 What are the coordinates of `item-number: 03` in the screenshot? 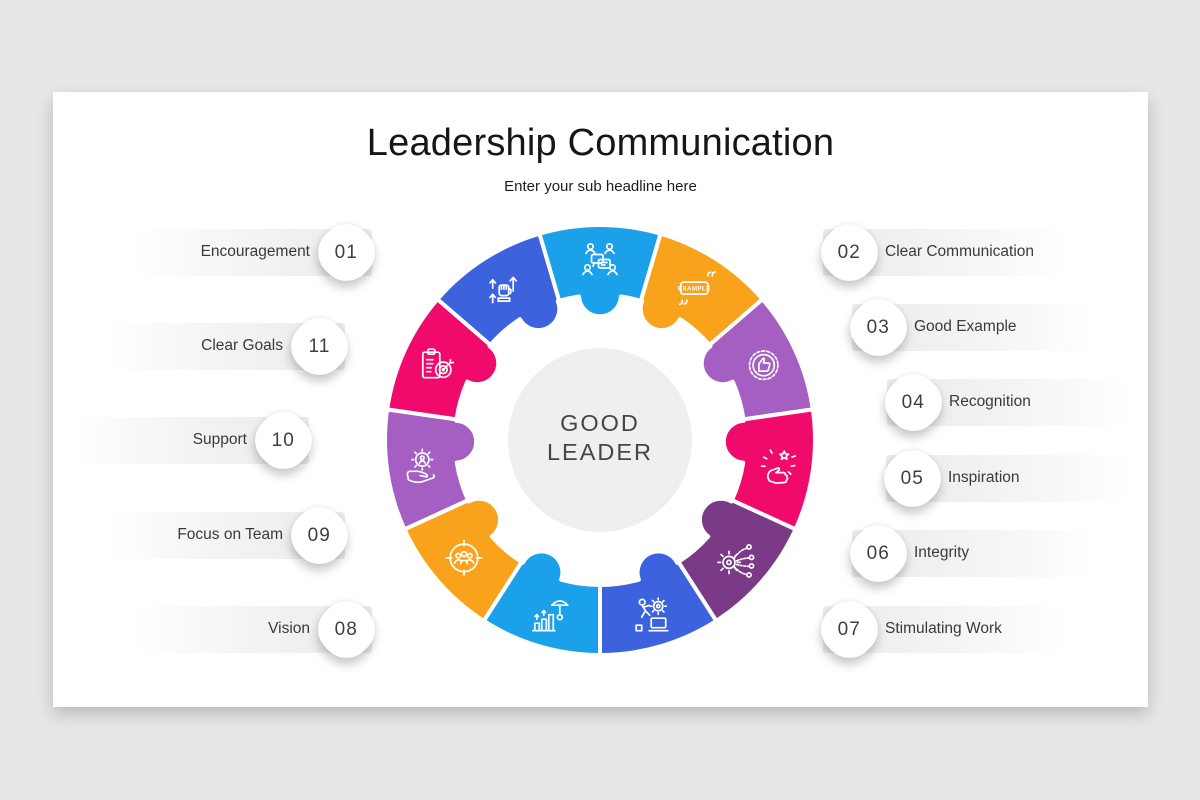 It's located at (878, 326).